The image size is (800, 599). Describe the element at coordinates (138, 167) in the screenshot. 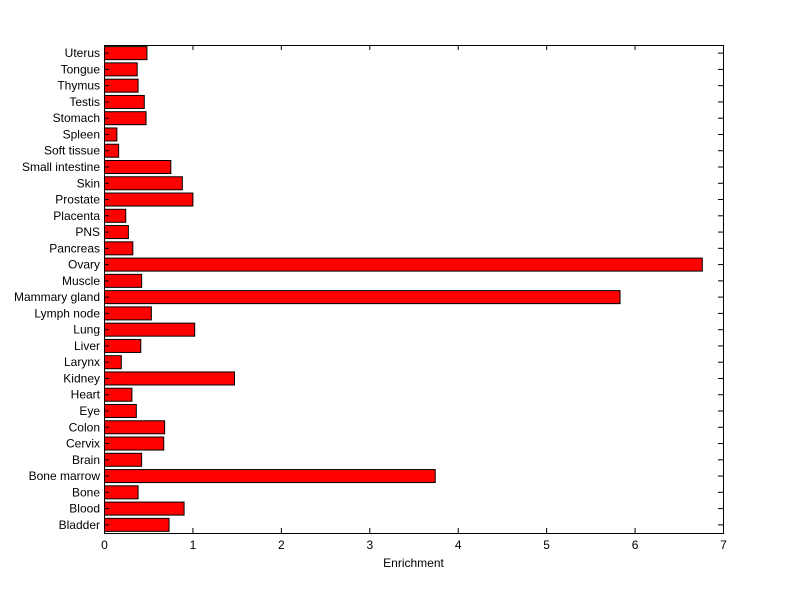

I see `bar-small-intestine` at that location.